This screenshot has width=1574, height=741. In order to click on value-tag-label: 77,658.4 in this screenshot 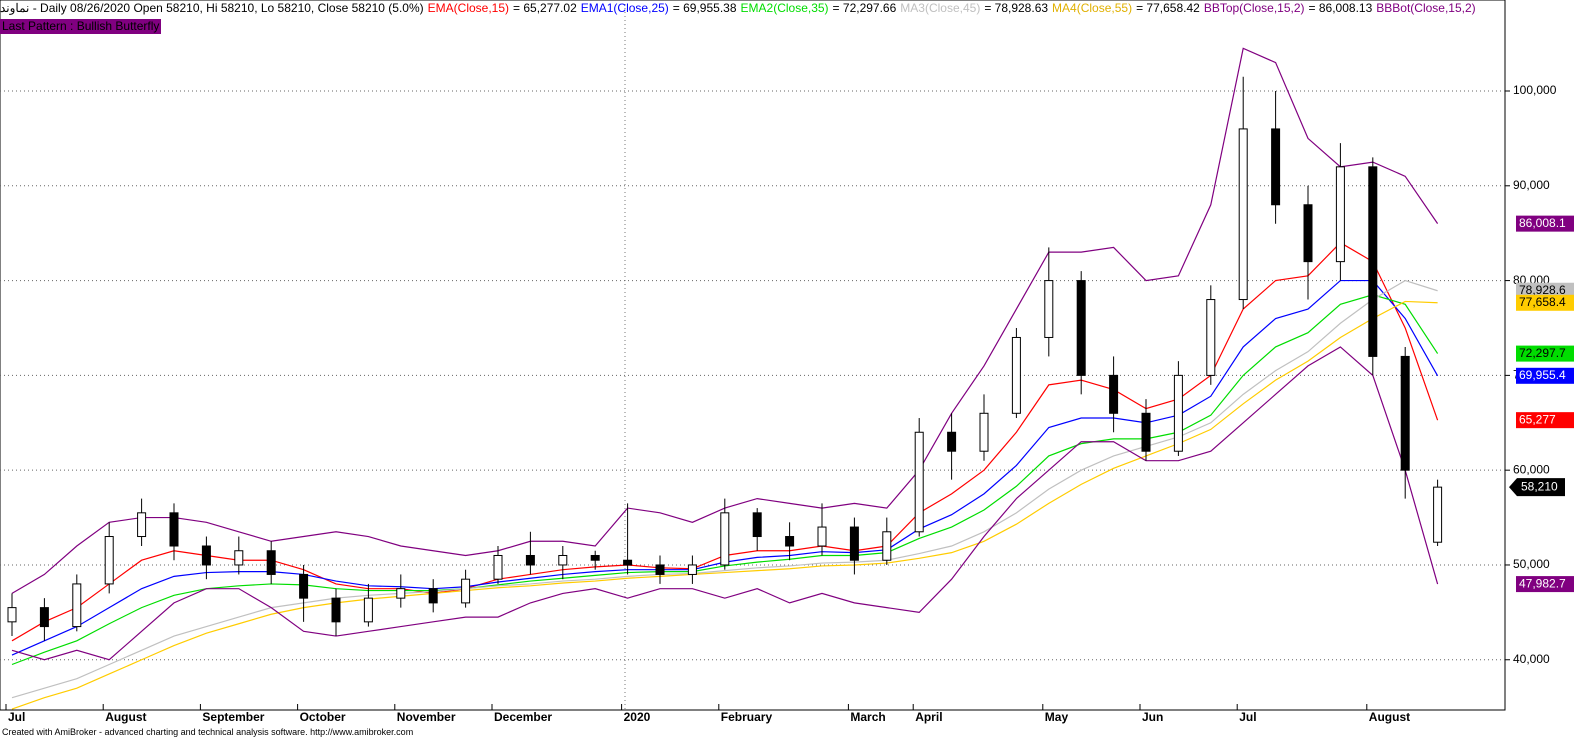, I will do `click(1542, 302)`.